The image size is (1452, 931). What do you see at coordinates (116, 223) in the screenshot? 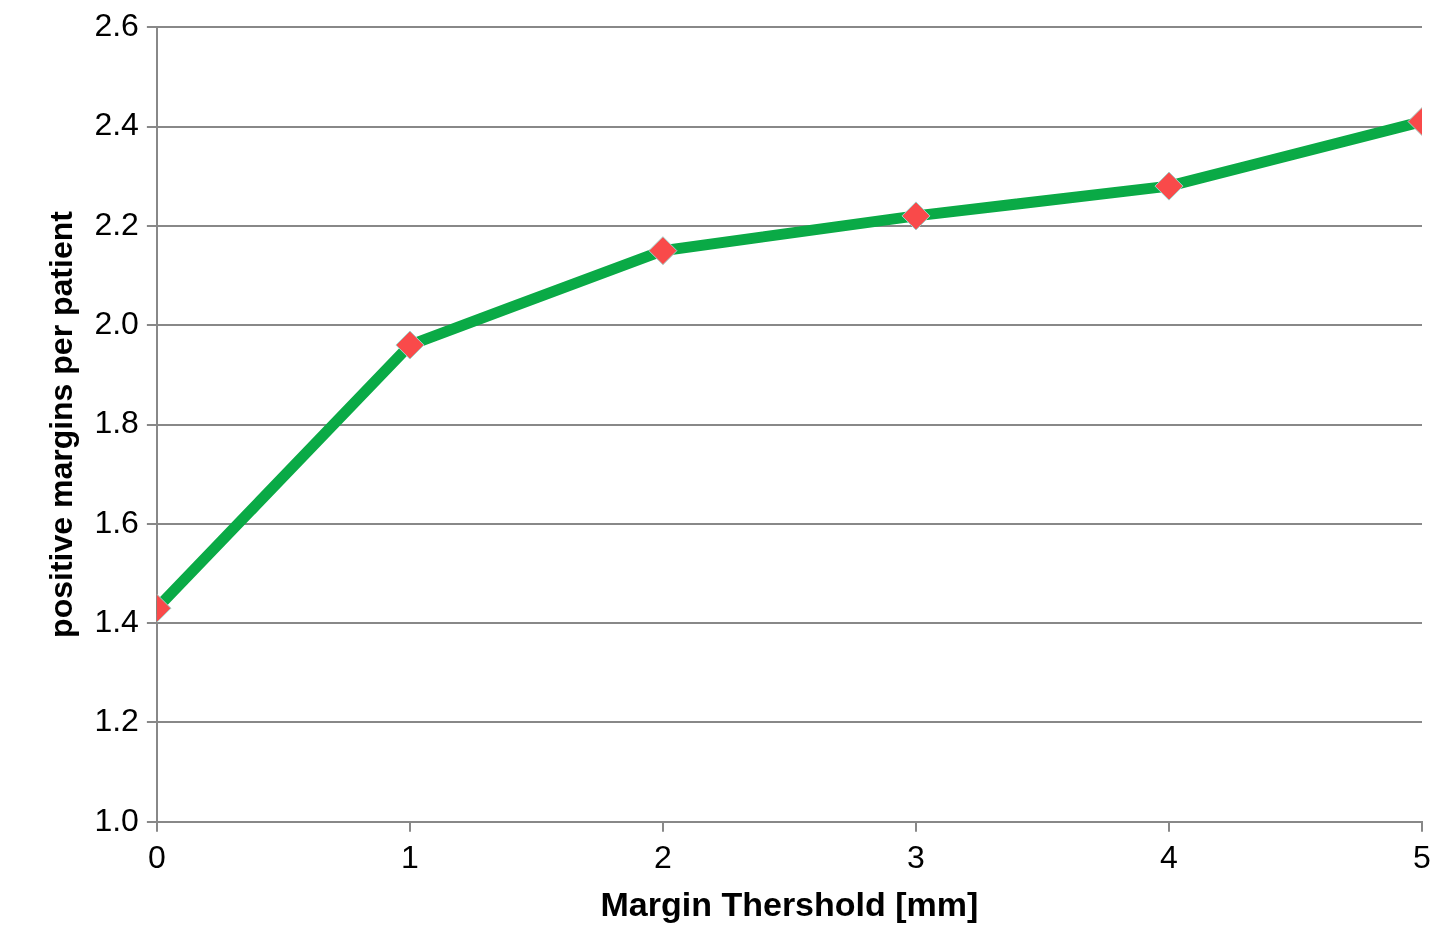
I see `y-tick-label: 2.2` at bounding box center [116, 223].